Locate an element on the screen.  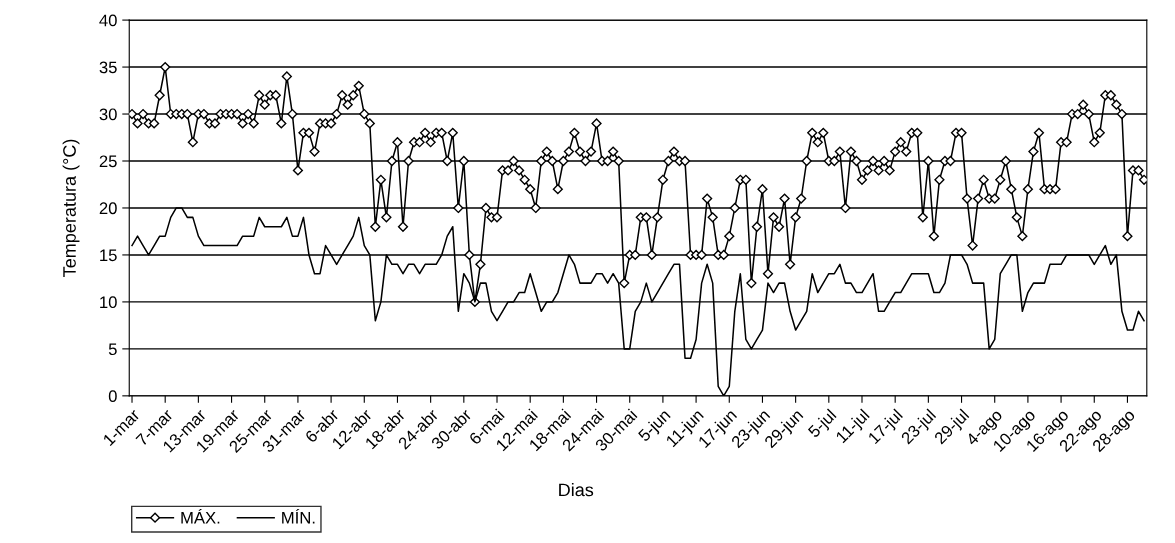
y-tick-label: 20 is located at coordinates (108, 208).